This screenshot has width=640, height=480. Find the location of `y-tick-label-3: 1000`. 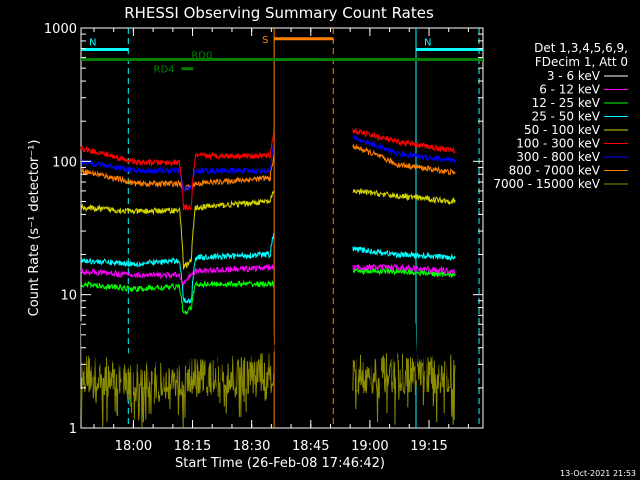

y-tick-label-3: 1000 is located at coordinates (60, 29).